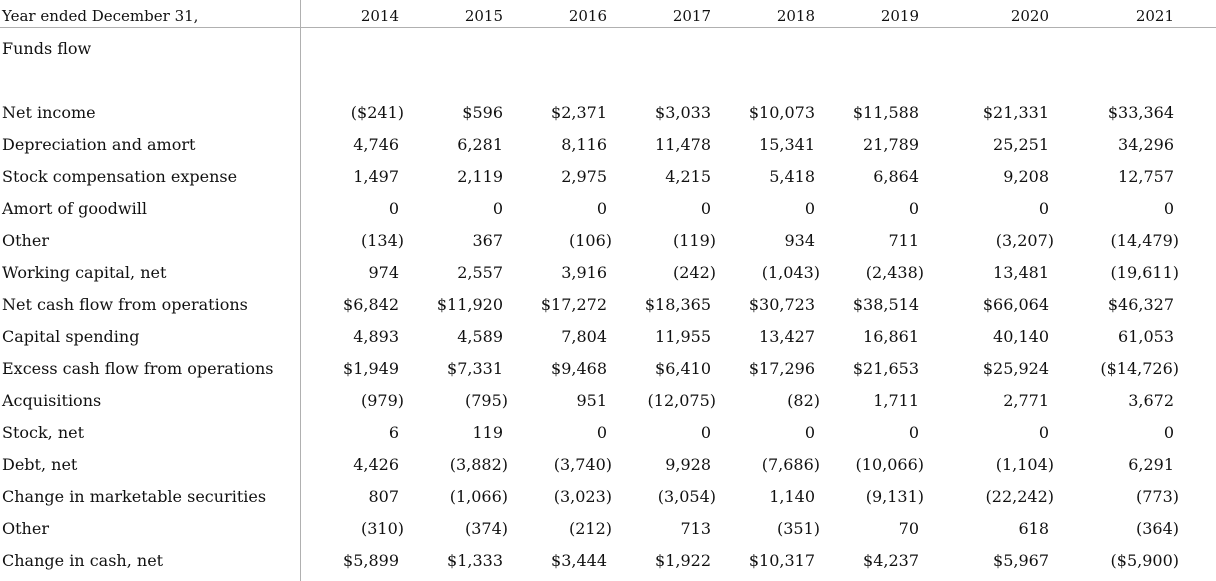 The height and width of the screenshot is (581, 1216). Describe the element at coordinates (99, 144) in the screenshot. I see `row-label: Depreciation and amort` at that location.